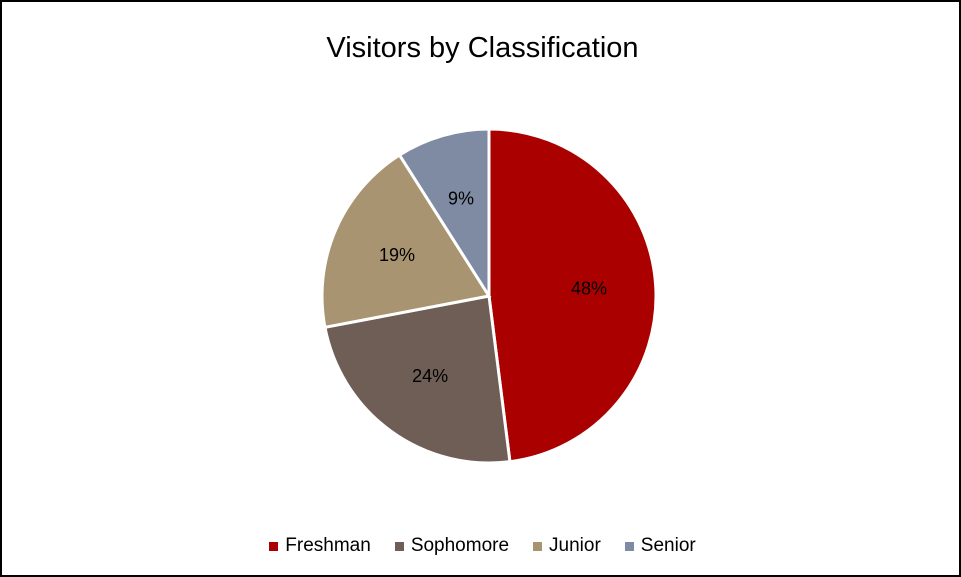  I want to click on legend-label-freshman: Freshman, so click(328, 545).